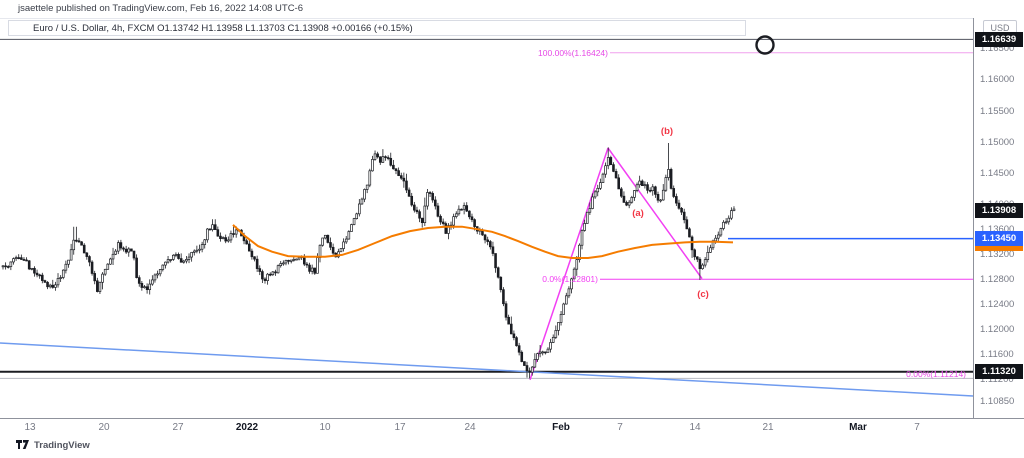 This screenshot has height=458, width=1024. I want to click on footer-brand: TradingView, so click(53, 445).